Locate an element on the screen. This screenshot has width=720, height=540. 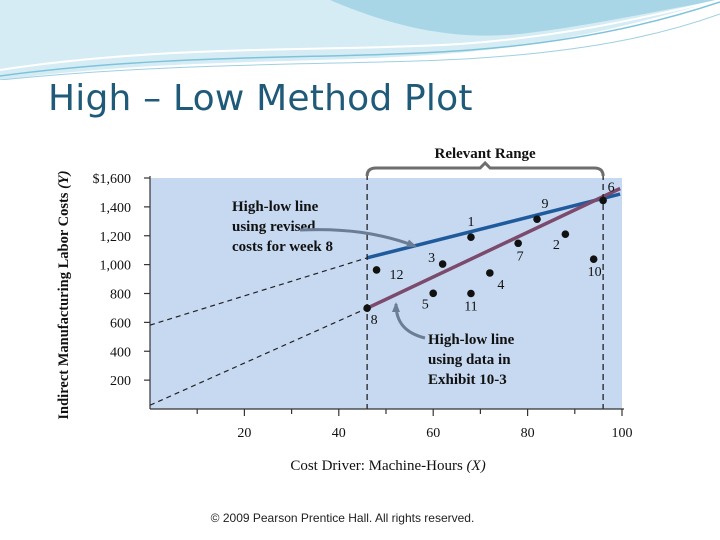
x-tick-label: 20 is located at coordinates (244, 433).